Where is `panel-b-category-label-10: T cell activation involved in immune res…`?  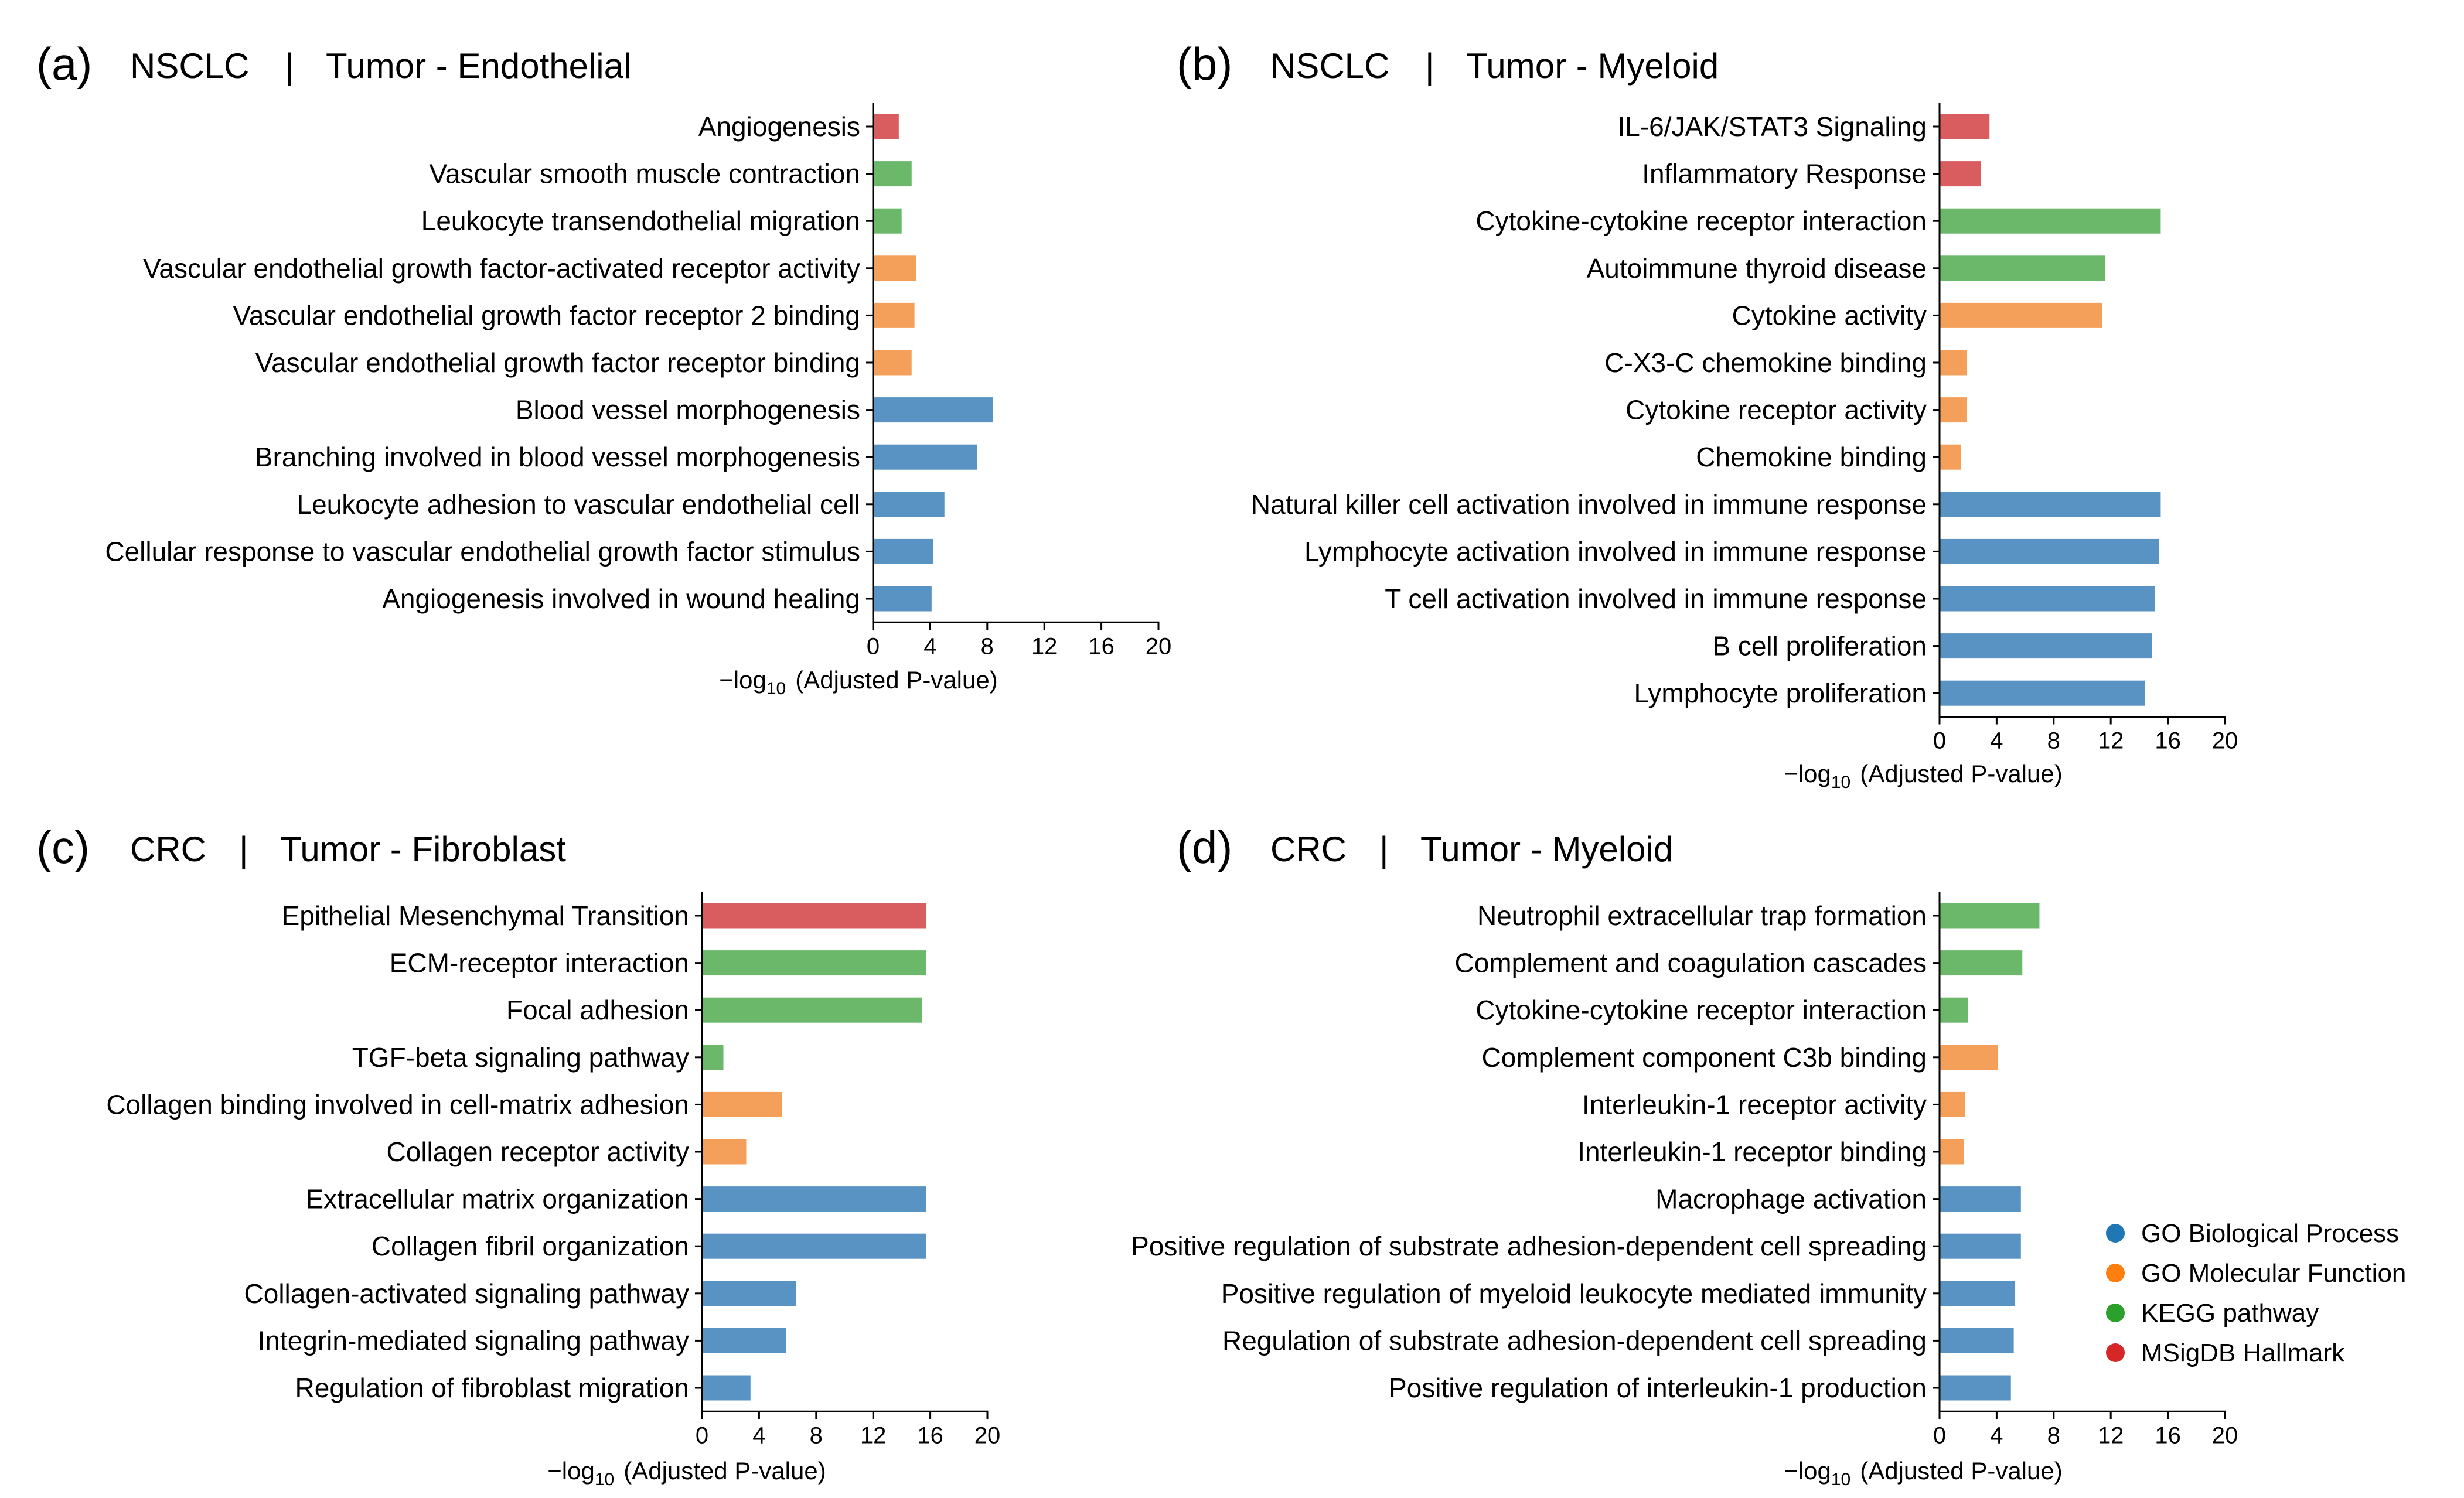
panel-b-category-label-10: T cell activation involved in immune res… is located at coordinates (1656, 599).